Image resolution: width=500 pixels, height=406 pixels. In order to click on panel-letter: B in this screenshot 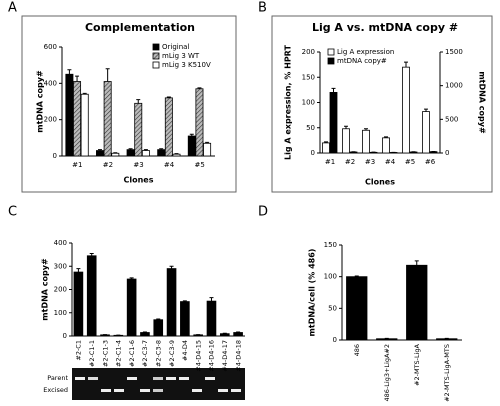, I will do `click(262, 8)`.